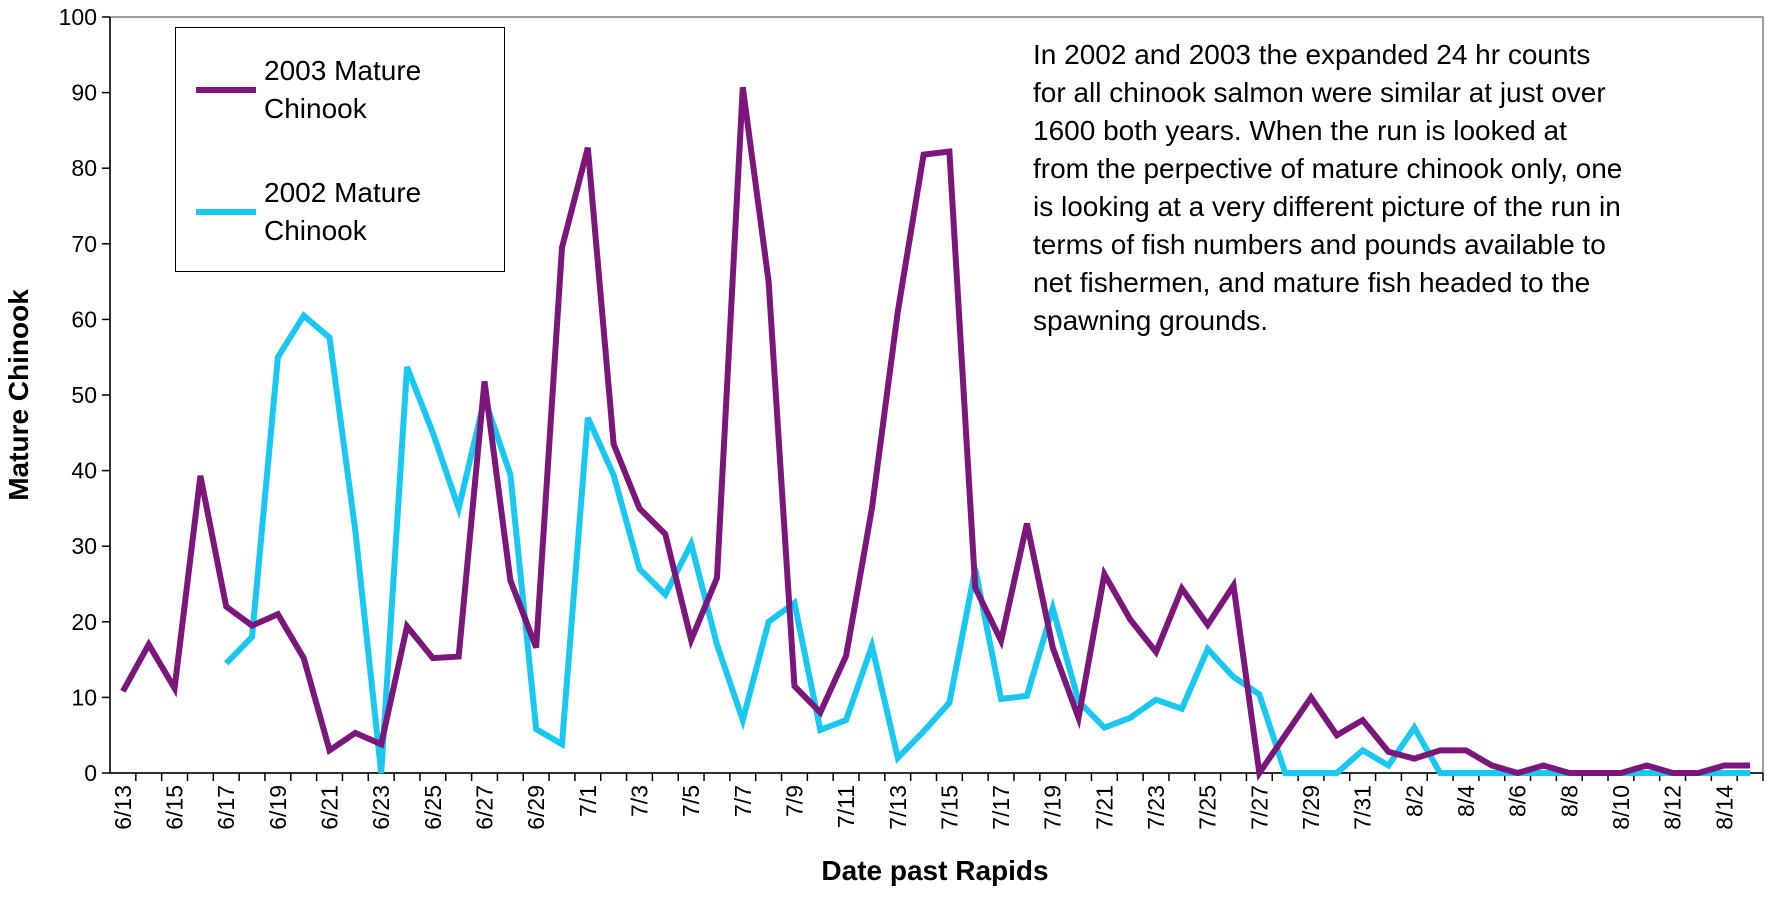 The height and width of the screenshot is (898, 1767). Describe the element at coordinates (84, 168) in the screenshot. I see `y-tick-label: 80` at that location.